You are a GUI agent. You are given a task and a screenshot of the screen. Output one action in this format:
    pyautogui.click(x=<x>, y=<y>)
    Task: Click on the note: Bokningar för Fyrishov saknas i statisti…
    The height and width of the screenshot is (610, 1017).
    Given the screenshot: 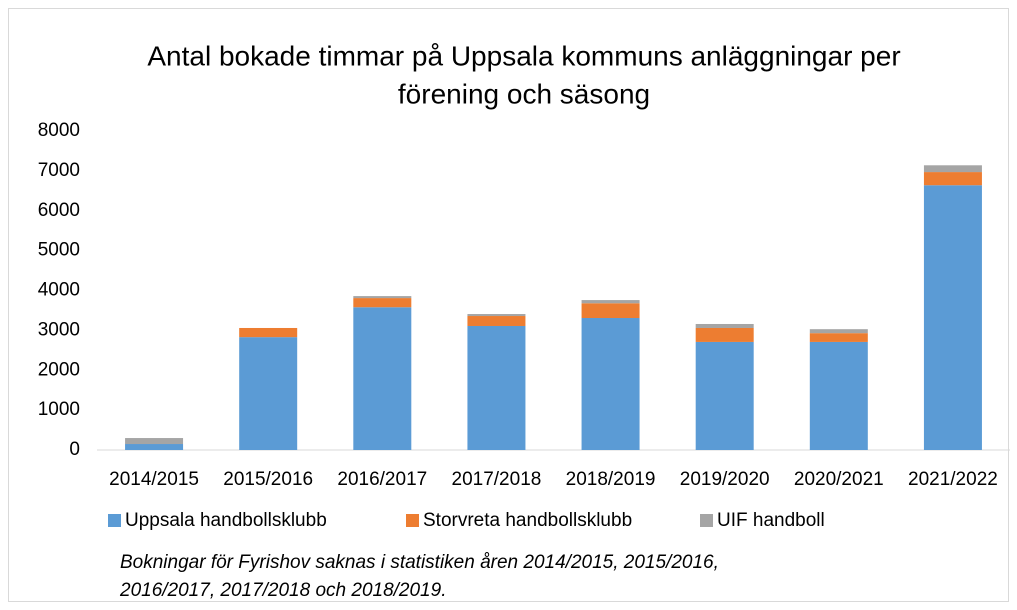 What is the action you would take?
    pyautogui.click(x=419, y=562)
    